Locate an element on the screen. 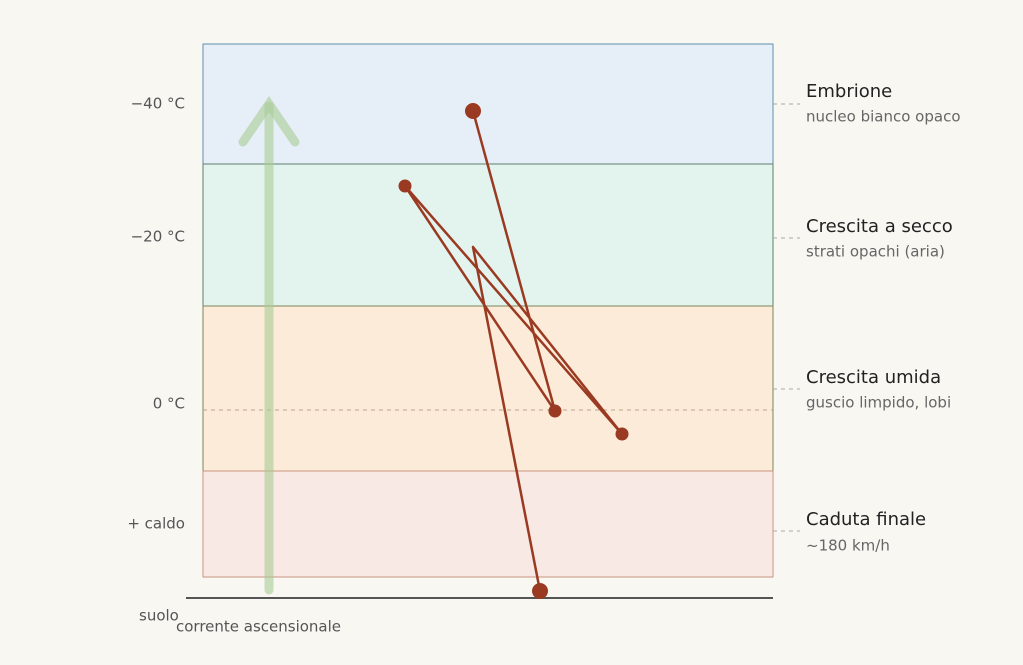 The height and width of the screenshot is (665, 1023). temp-label: + caldo is located at coordinates (156, 524).